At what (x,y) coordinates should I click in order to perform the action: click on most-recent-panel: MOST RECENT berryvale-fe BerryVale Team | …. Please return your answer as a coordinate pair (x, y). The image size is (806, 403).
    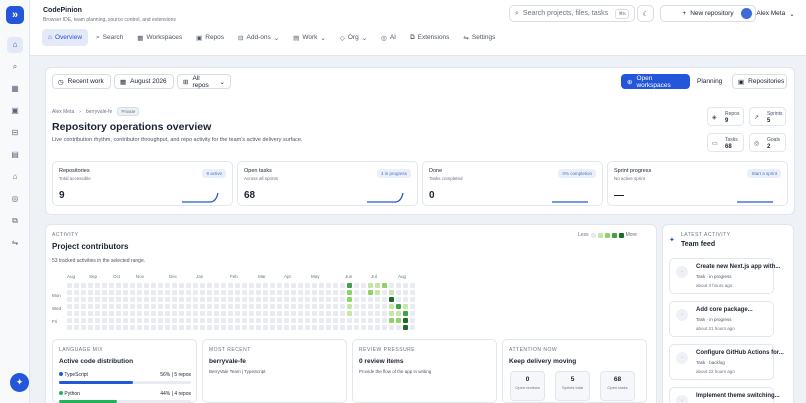
    Looking at the image, I should click on (274, 371).